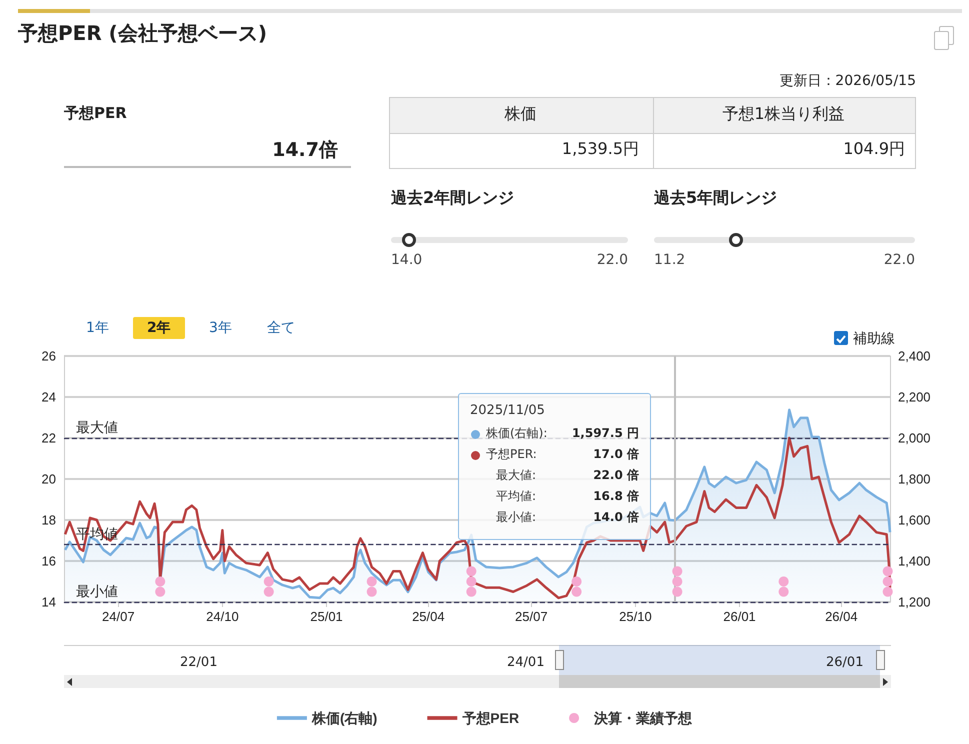 This screenshot has width=969, height=744. I want to click on annotation: 予想PER:, so click(511, 454).